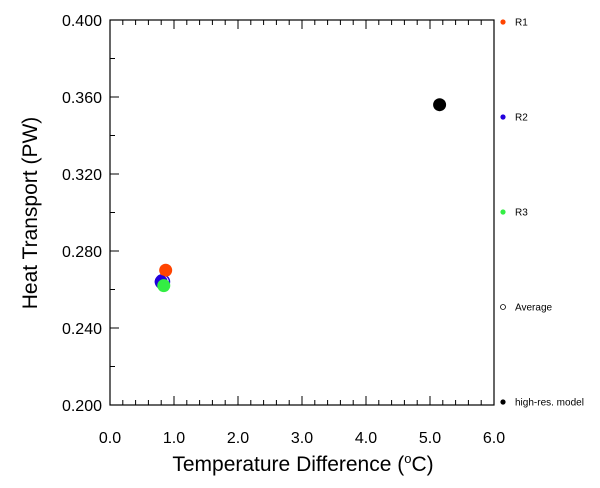 Image resolution: width=600 pixels, height=488 pixels. I want to click on legend-marker-r1, so click(503, 22).